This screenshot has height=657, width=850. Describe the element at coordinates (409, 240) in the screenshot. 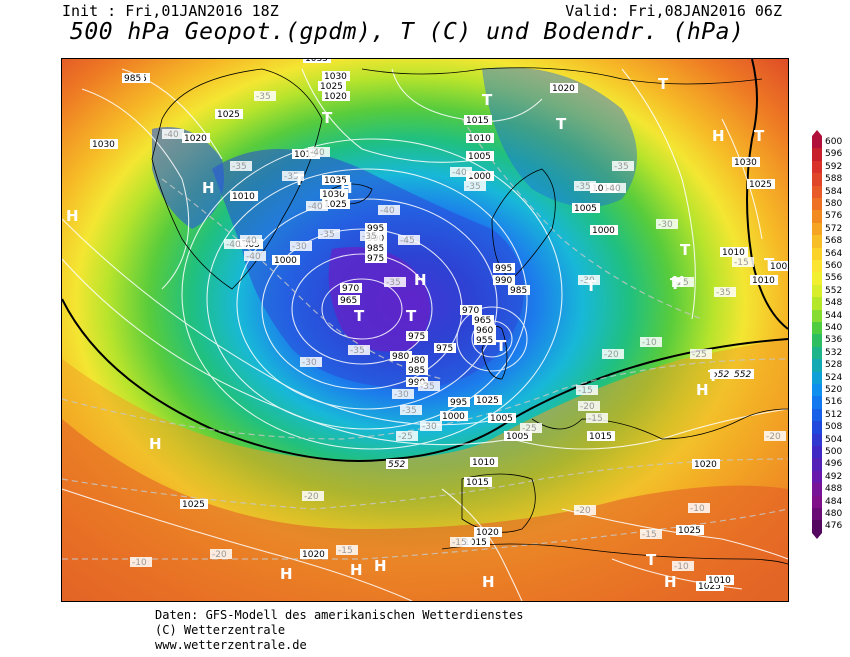

I see `isotherm-value-label: -45` at that location.